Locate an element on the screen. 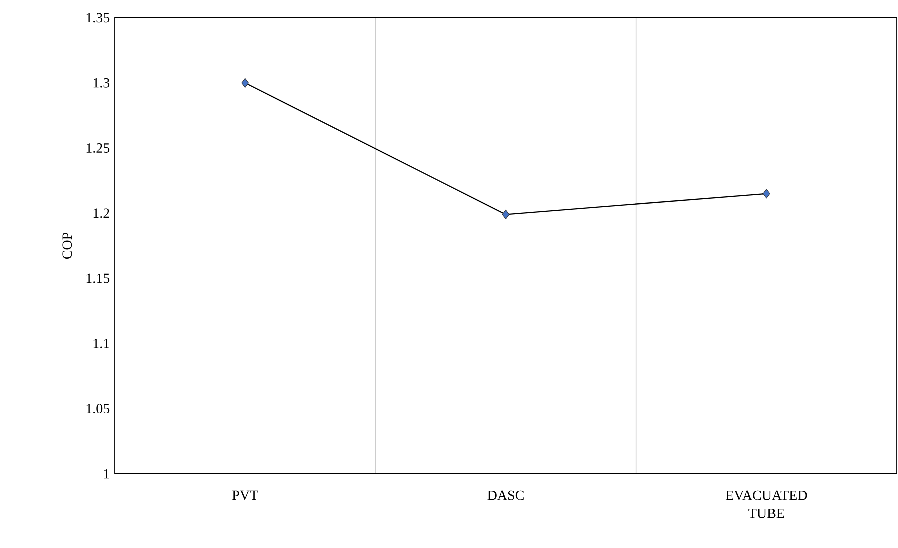 The height and width of the screenshot is (548, 898). y-tick-label: 1.3 is located at coordinates (102, 83).